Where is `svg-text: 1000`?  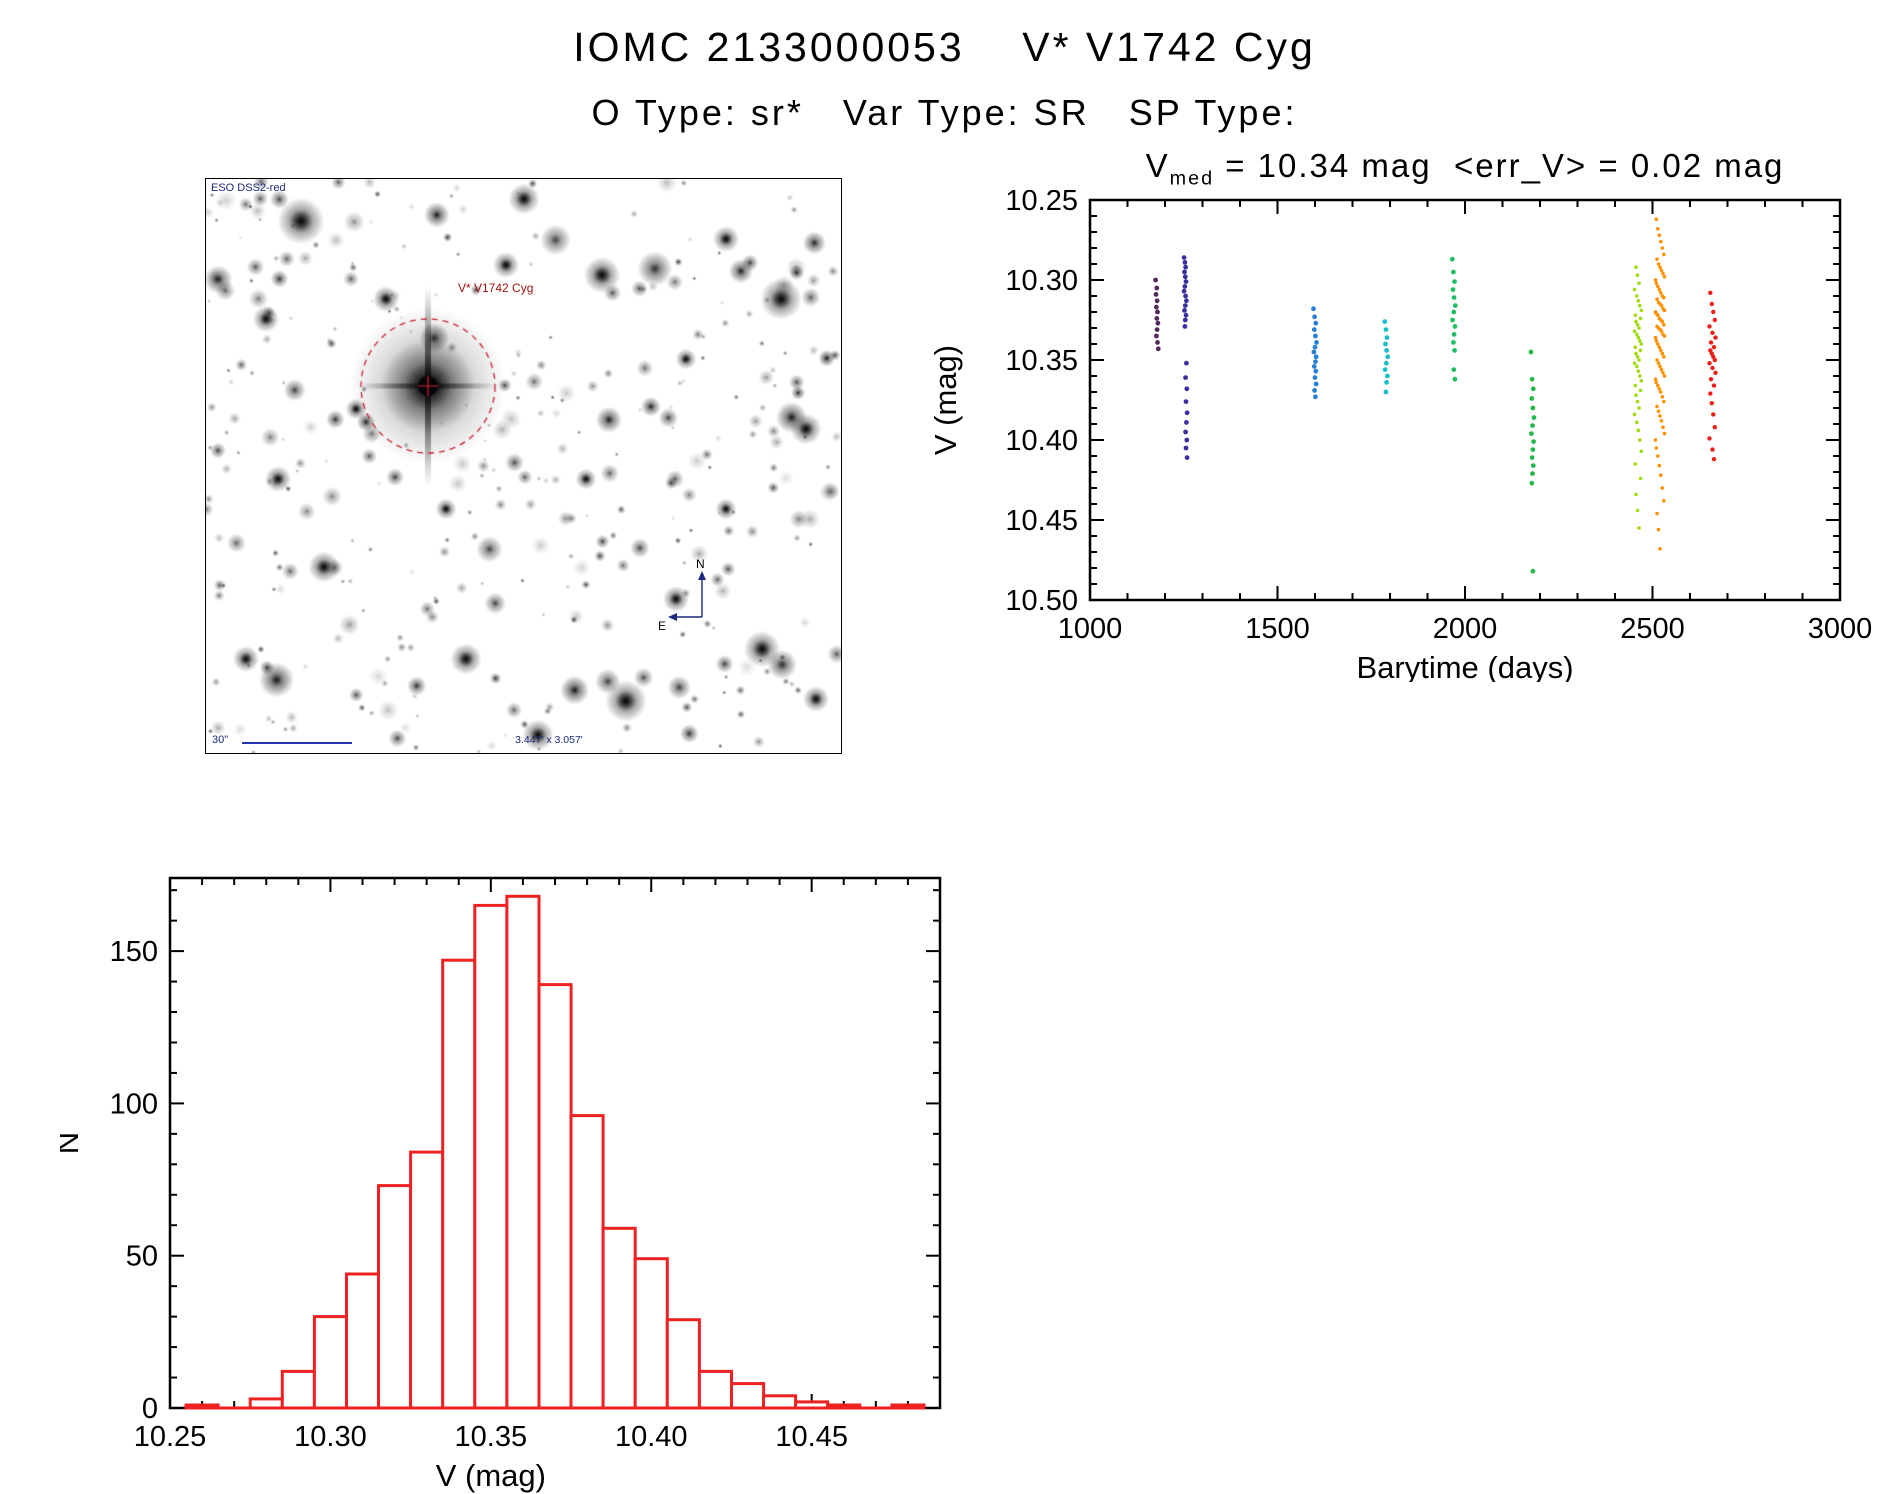 svg-text: 1000 is located at coordinates (1090, 629).